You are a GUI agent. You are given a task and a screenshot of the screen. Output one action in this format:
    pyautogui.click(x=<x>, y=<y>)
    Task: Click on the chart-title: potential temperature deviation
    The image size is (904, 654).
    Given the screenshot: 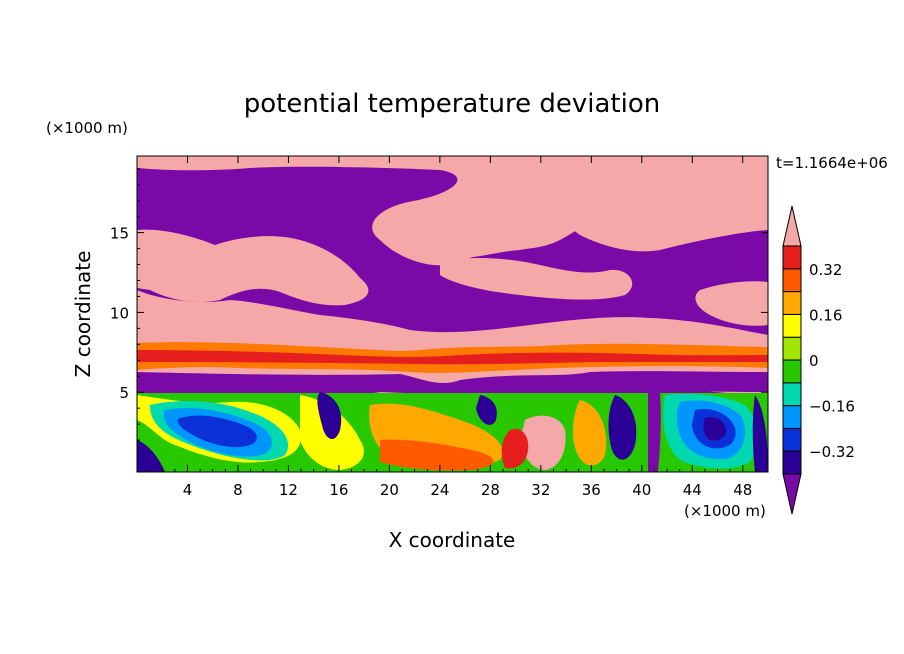 What is the action you would take?
    pyautogui.click(x=452, y=104)
    